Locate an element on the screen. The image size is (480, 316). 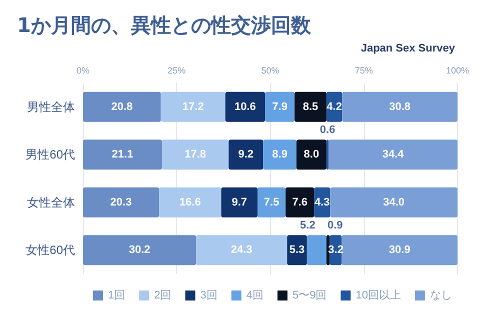
data-label: 8.5 is located at coordinates (310, 106).